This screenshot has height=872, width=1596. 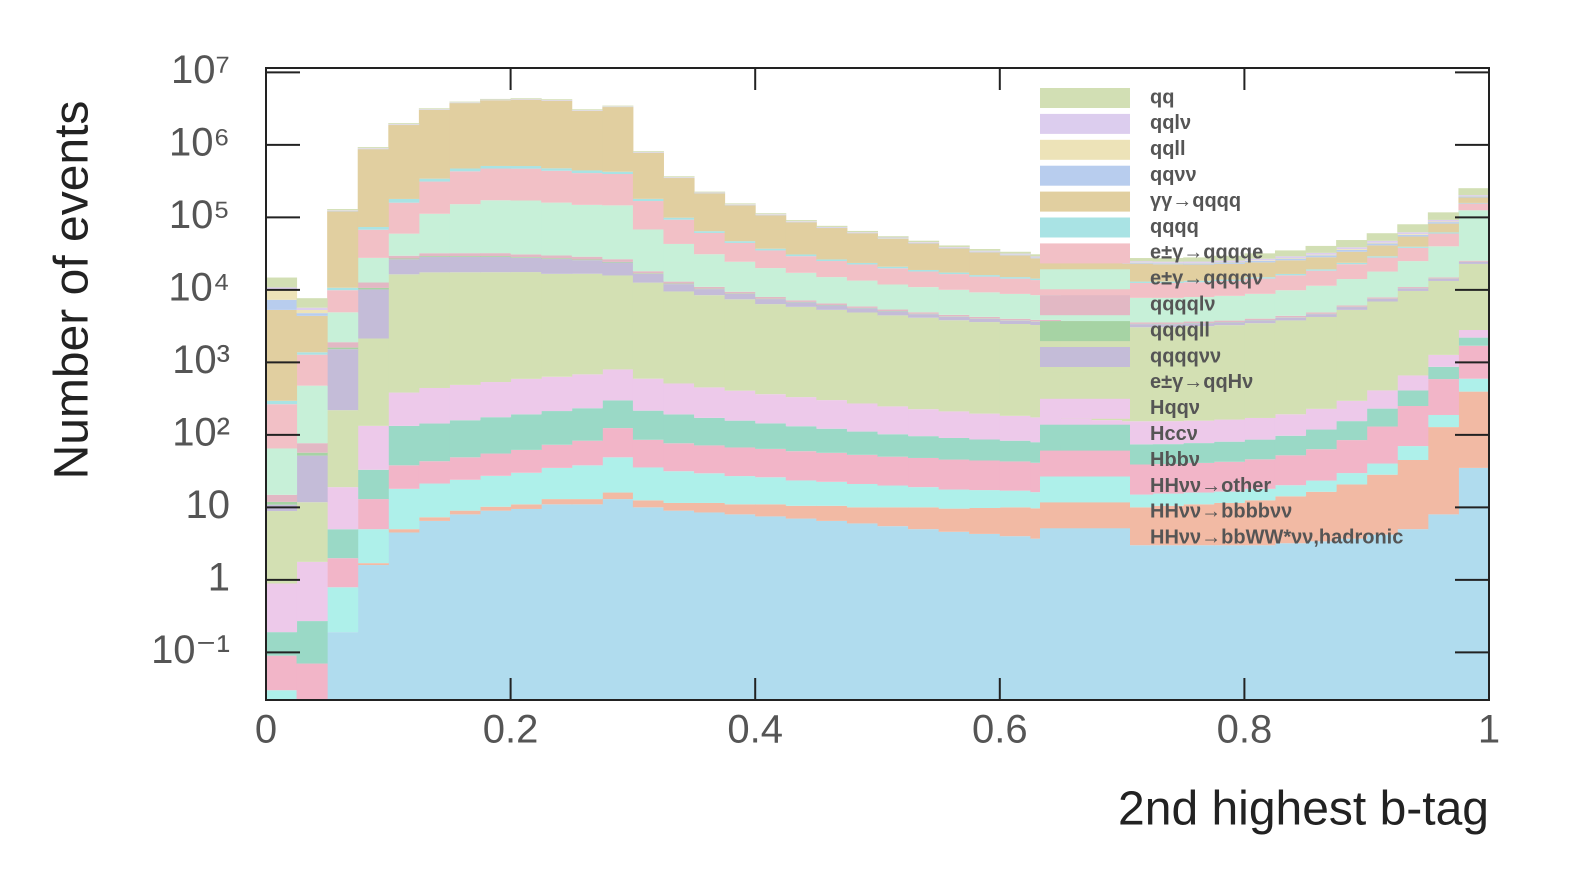 I want to click on legend-label: e±γ→qqHν, so click(x=1201, y=382).